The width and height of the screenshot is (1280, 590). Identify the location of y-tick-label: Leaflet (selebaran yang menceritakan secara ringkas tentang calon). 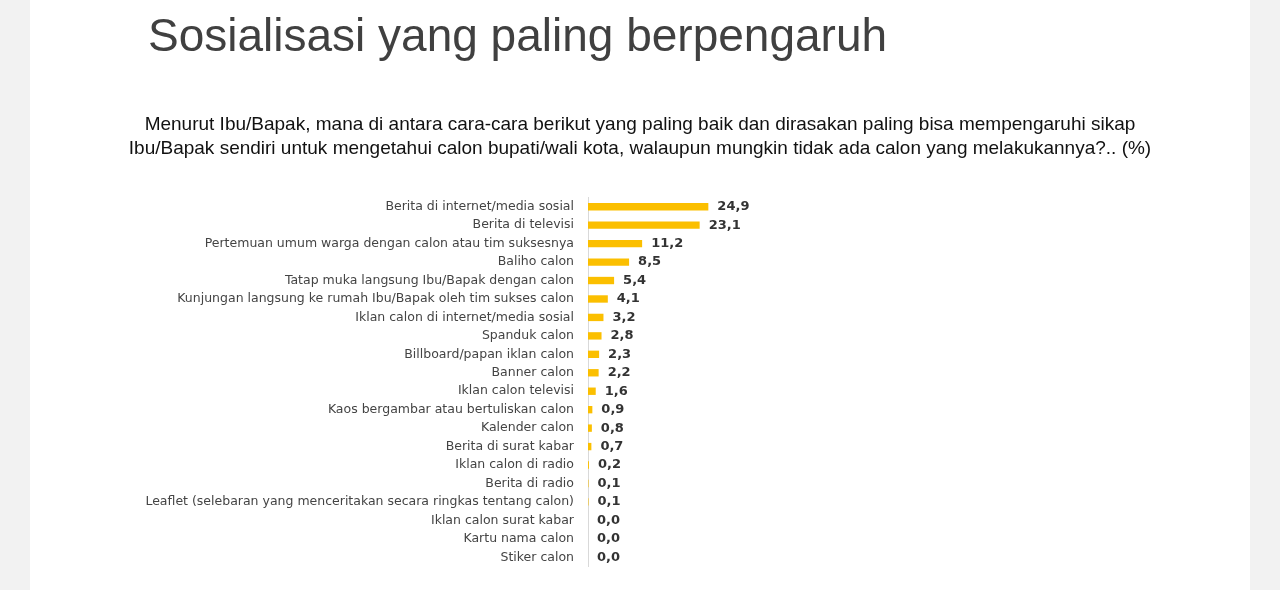
(359, 501).